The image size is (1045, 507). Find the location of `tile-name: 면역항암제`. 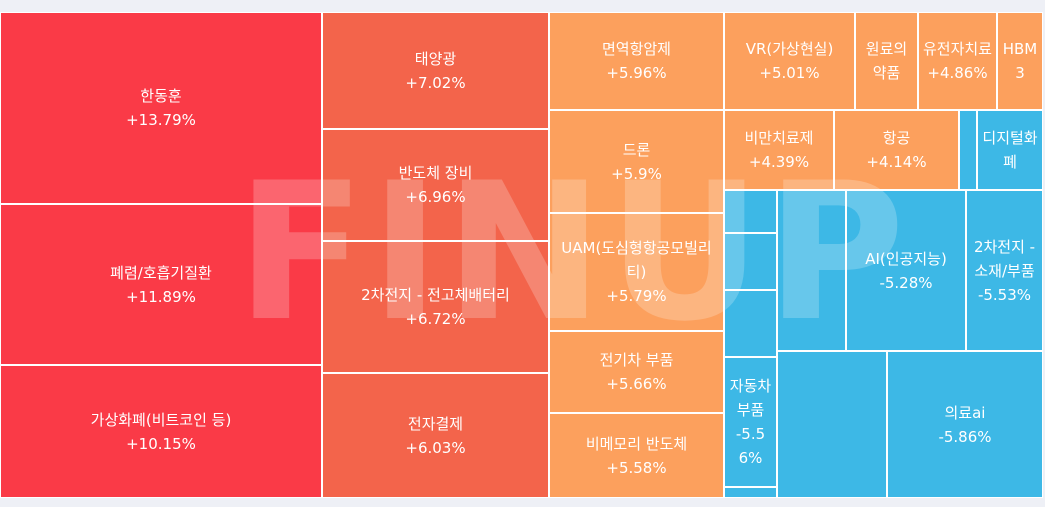

tile-name: 면역항암제 is located at coordinates (636, 49).